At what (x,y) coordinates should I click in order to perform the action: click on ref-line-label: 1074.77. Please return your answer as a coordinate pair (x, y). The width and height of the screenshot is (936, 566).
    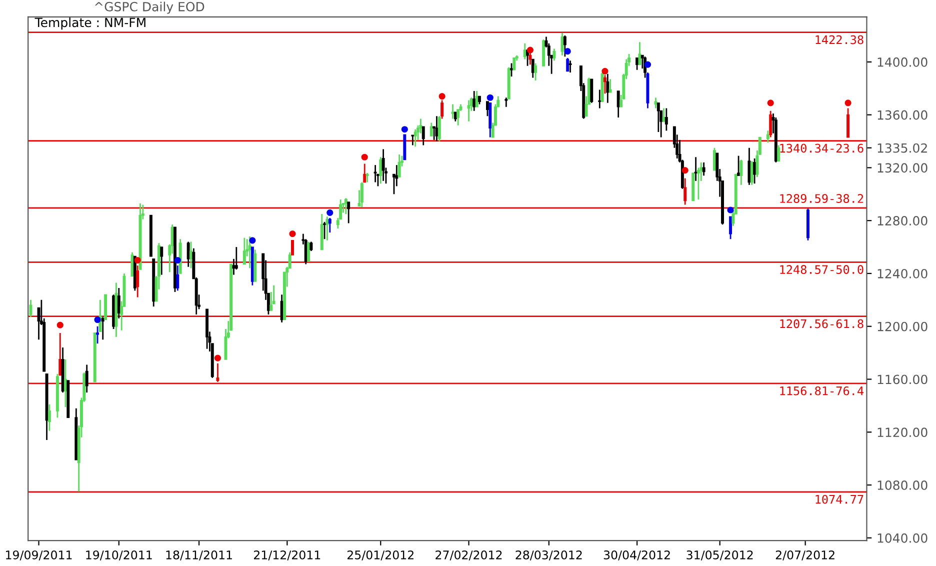
    Looking at the image, I should click on (840, 499).